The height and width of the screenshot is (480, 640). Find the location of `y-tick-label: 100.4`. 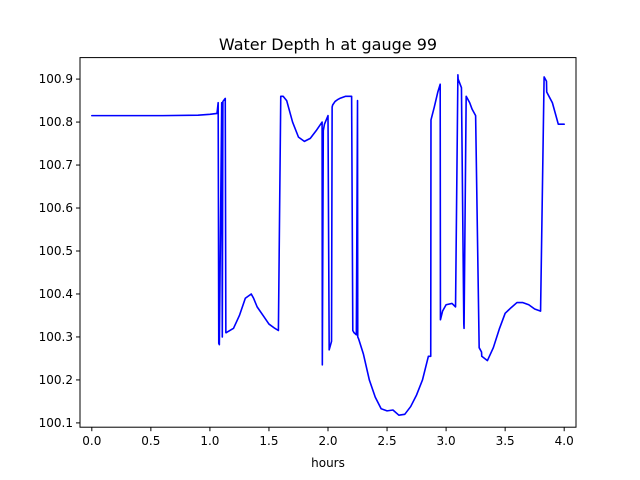

y-tick-label: 100.4 is located at coordinates (56, 294).